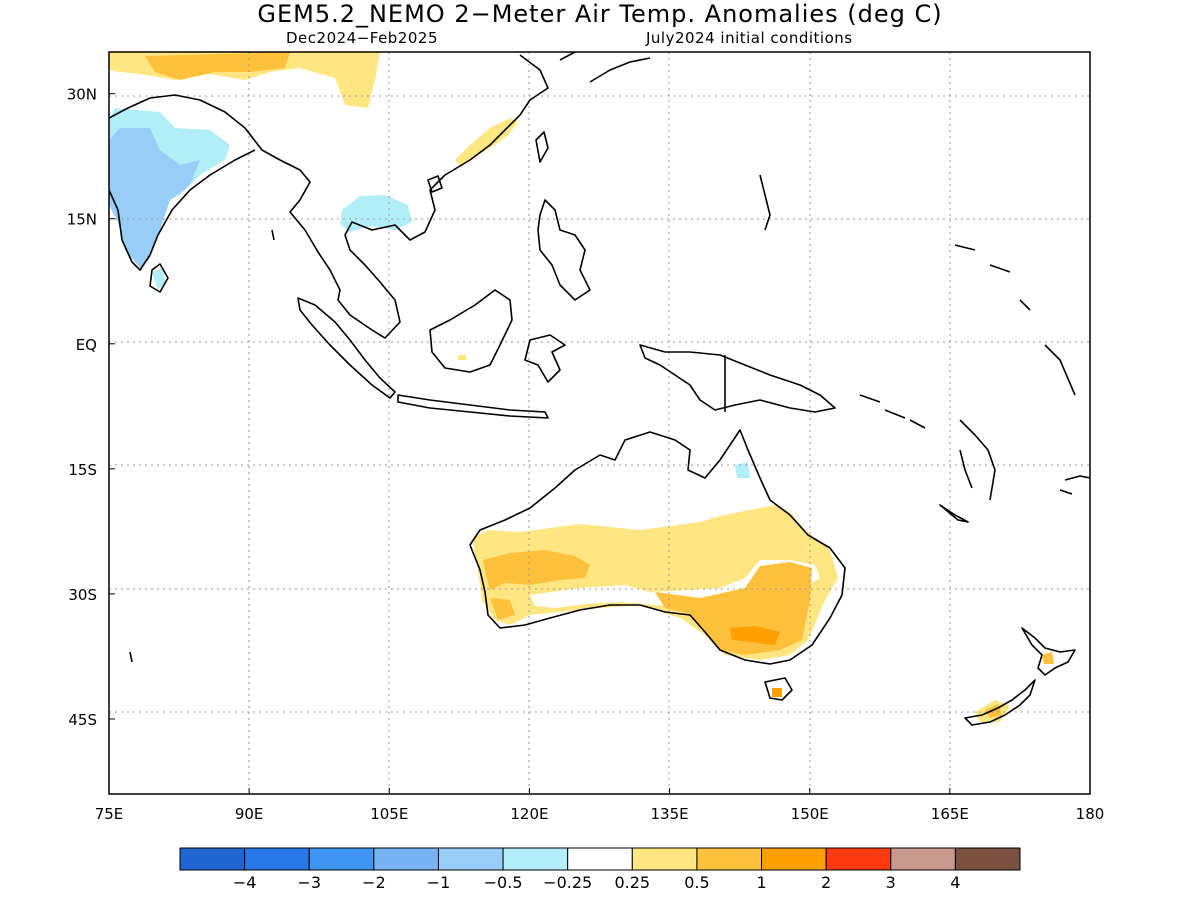 This screenshot has width=1200, height=900. What do you see at coordinates (955, 882) in the screenshot?
I see `colorbar-label: 4` at bounding box center [955, 882].